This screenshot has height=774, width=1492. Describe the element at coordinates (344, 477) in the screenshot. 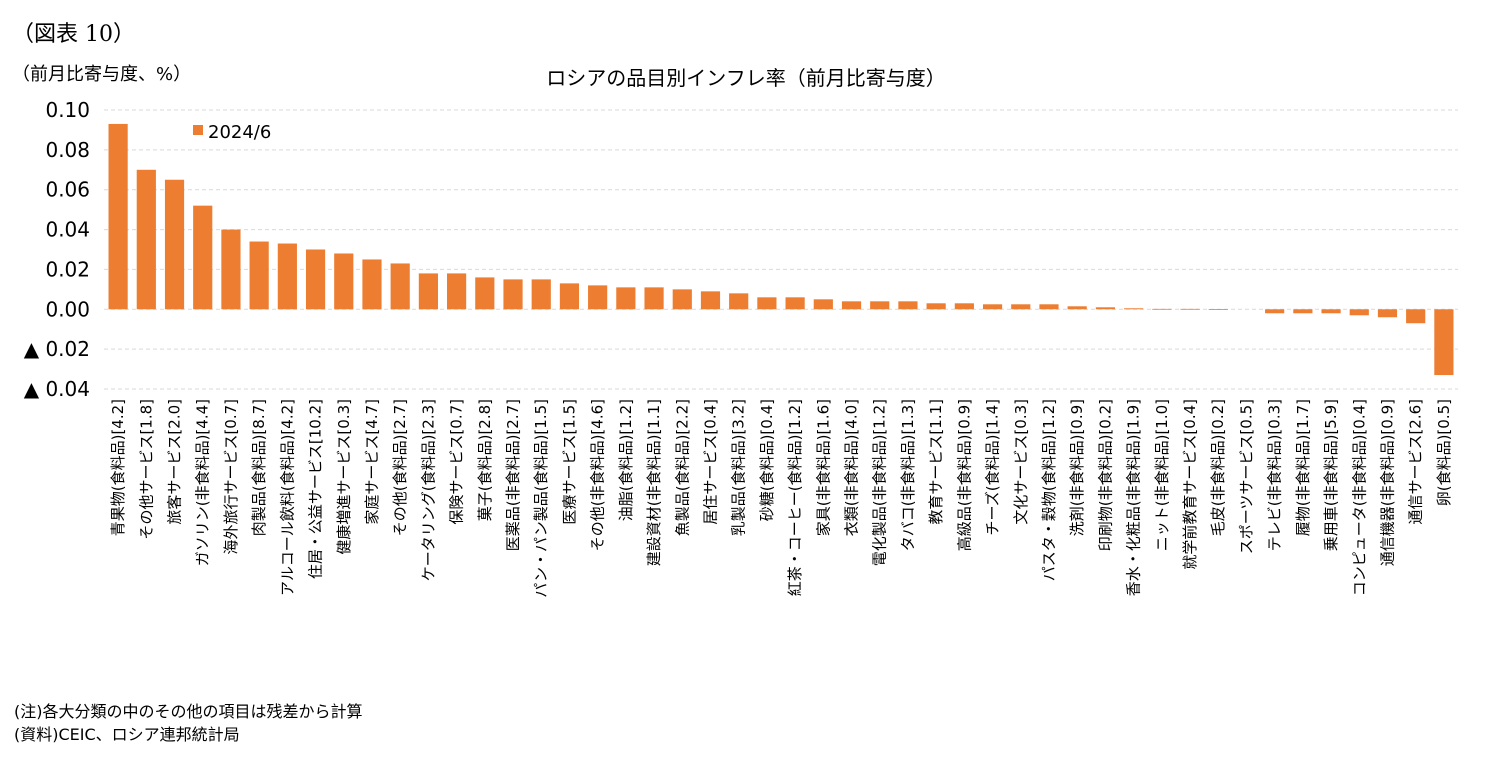

I see `x-category-label: 健康増進サービス[0.3]` at that location.